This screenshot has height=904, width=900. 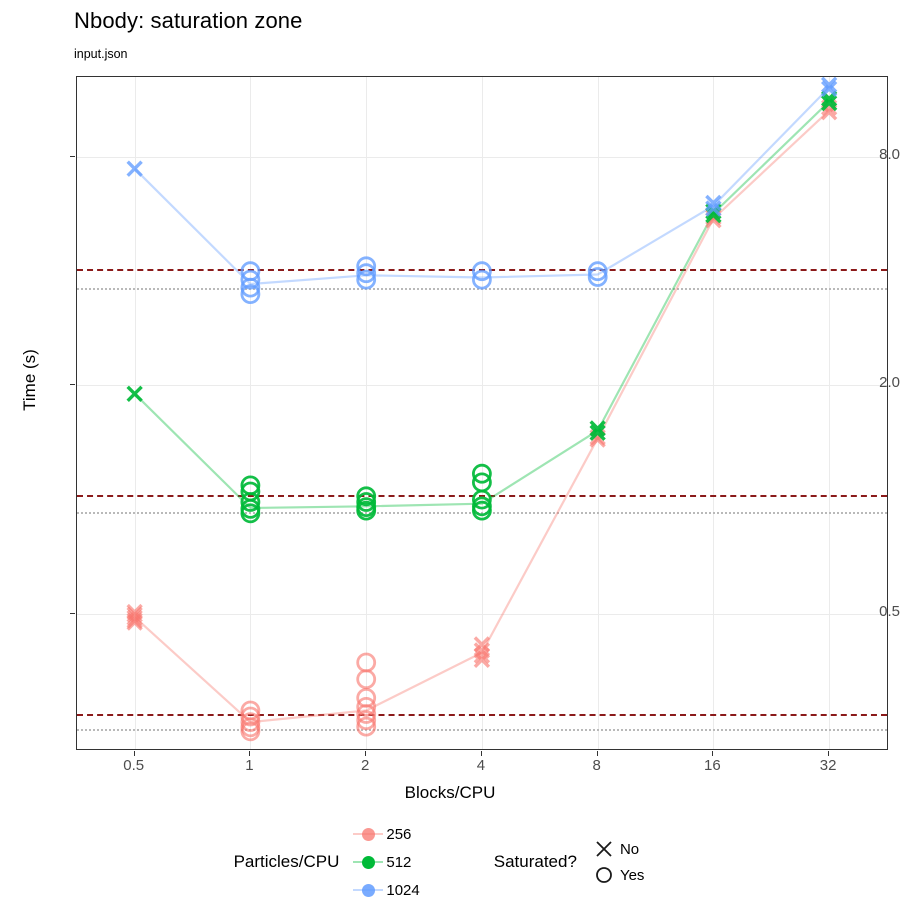 What do you see at coordinates (450, 792) in the screenshot?
I see `x-axis-title: Blocks/CPU` at bounding box center [450, 792].